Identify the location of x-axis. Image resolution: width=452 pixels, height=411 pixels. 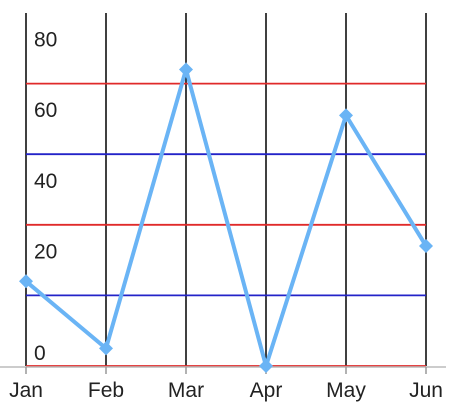
(223, 370).